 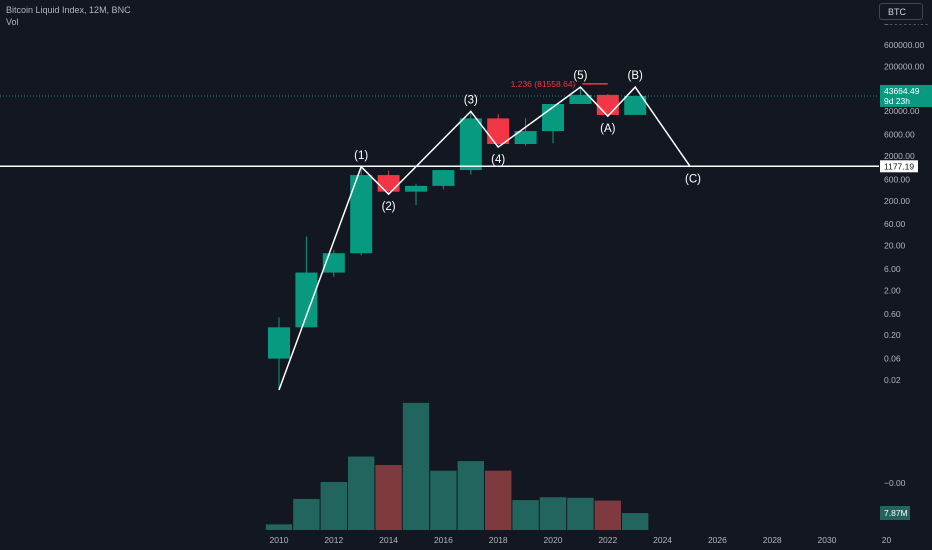 I want to click on time-tick-2018: 2018, so click(x=498, y=540).